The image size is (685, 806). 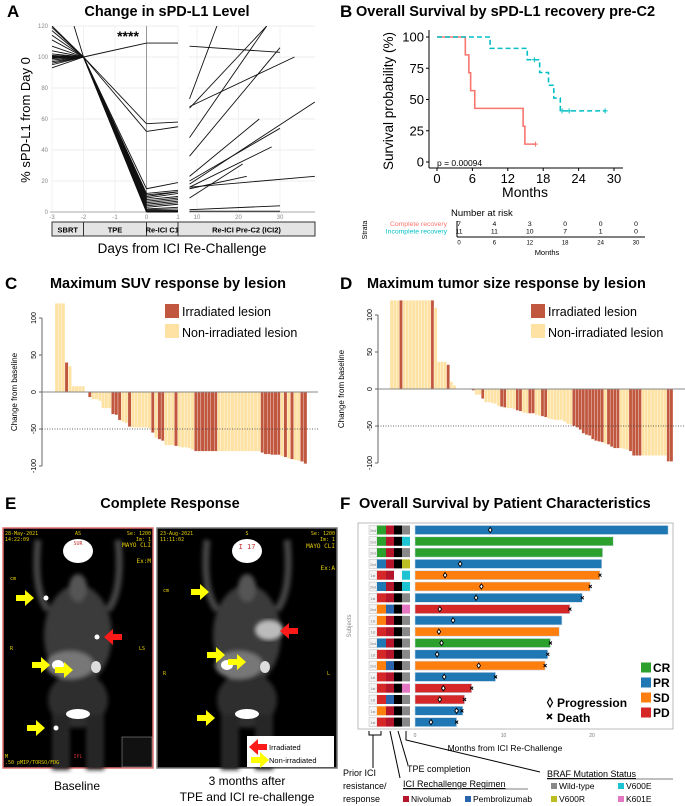 What do you see at coordinates (508, 552) in the screenshot?
I see `survival-bar` at bounding box center [508, 552].